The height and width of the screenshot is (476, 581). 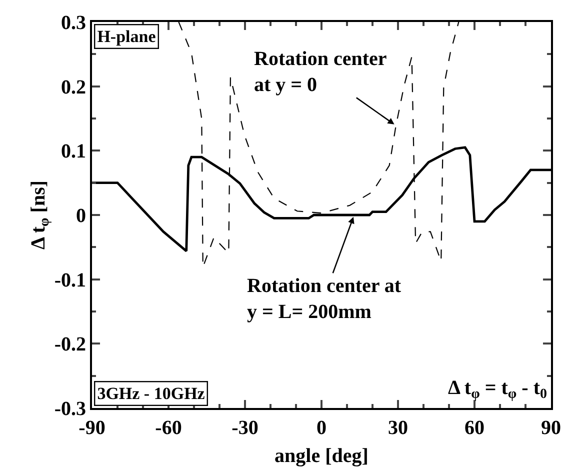 What do you see at coordinates (70, 345) in the screenshot?
I see `y-tick-label: -0.2` at bounding box center [70, 345].